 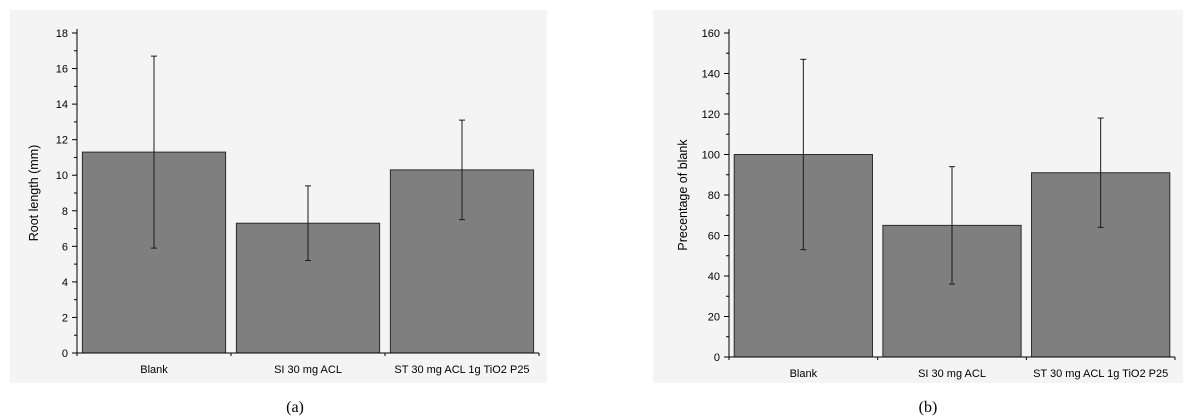 What do you see at coordinates (928, 407) in the screenshot?
I see `panel-caption: (b)` at bounding box center [928, 407].